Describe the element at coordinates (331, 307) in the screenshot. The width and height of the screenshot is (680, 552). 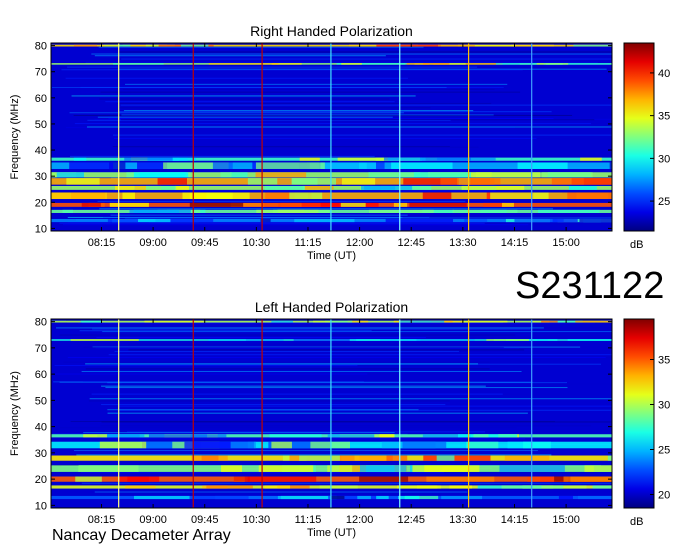
I see `chart-title: Left Handed Polarization` at that location.